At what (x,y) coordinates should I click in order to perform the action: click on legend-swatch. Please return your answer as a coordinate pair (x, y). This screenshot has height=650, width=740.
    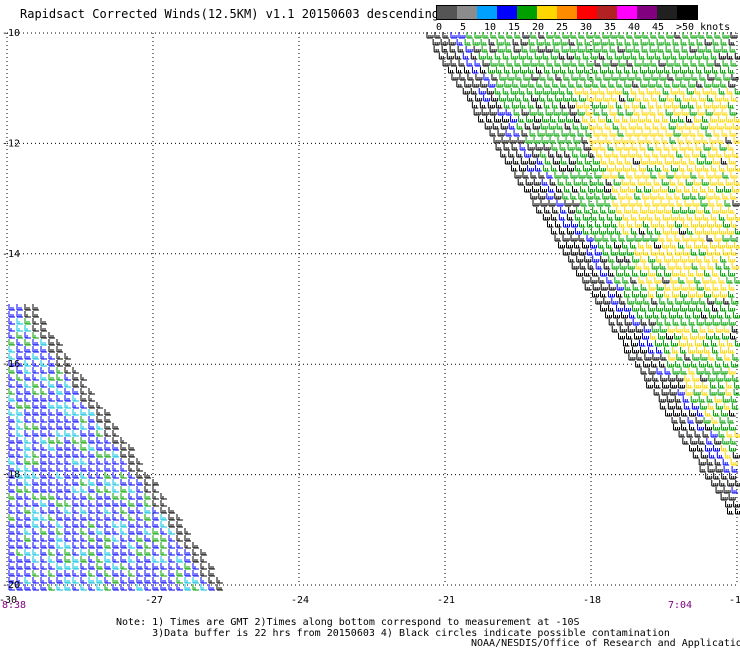
    Looking at the image, I should click on (547, 12).